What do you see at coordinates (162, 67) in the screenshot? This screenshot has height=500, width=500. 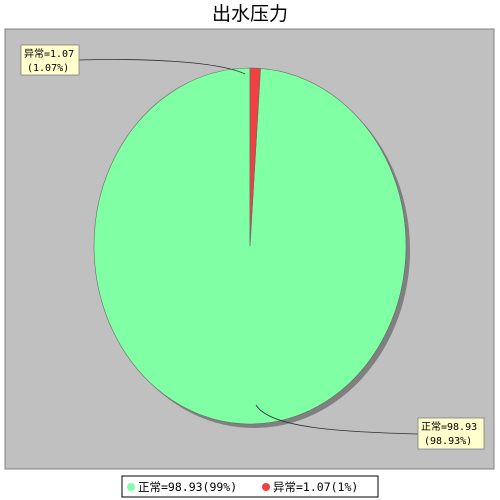 I see `slice-label-abnormal-leader` at bounding box center [162, 67].